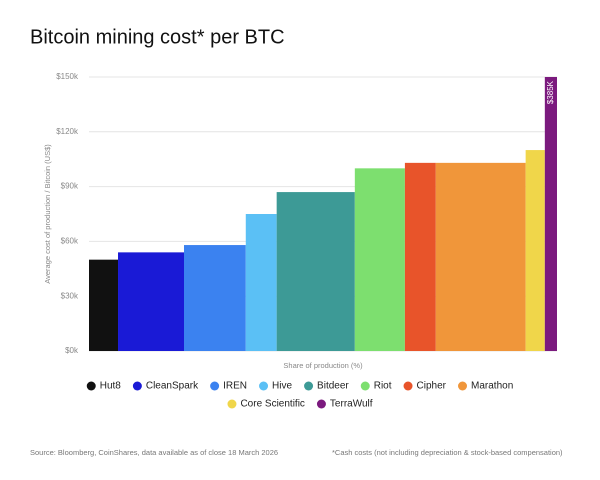 Image resolution: width=600 pixels, height=480 pixels. Describe the element at coordinates (351, 404) in the screenshot. I see `legend-label: TerraWulf` at that location.